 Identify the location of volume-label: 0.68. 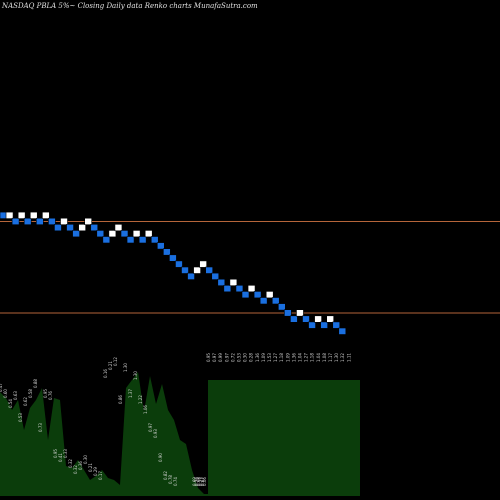
(198, 481).